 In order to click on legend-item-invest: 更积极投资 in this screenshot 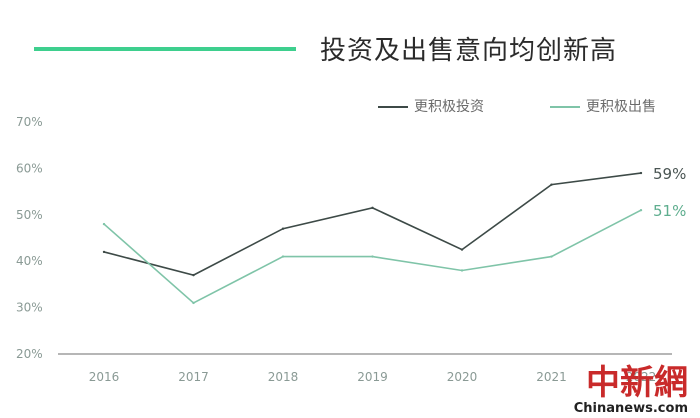, I will do `click(431, 106)`.